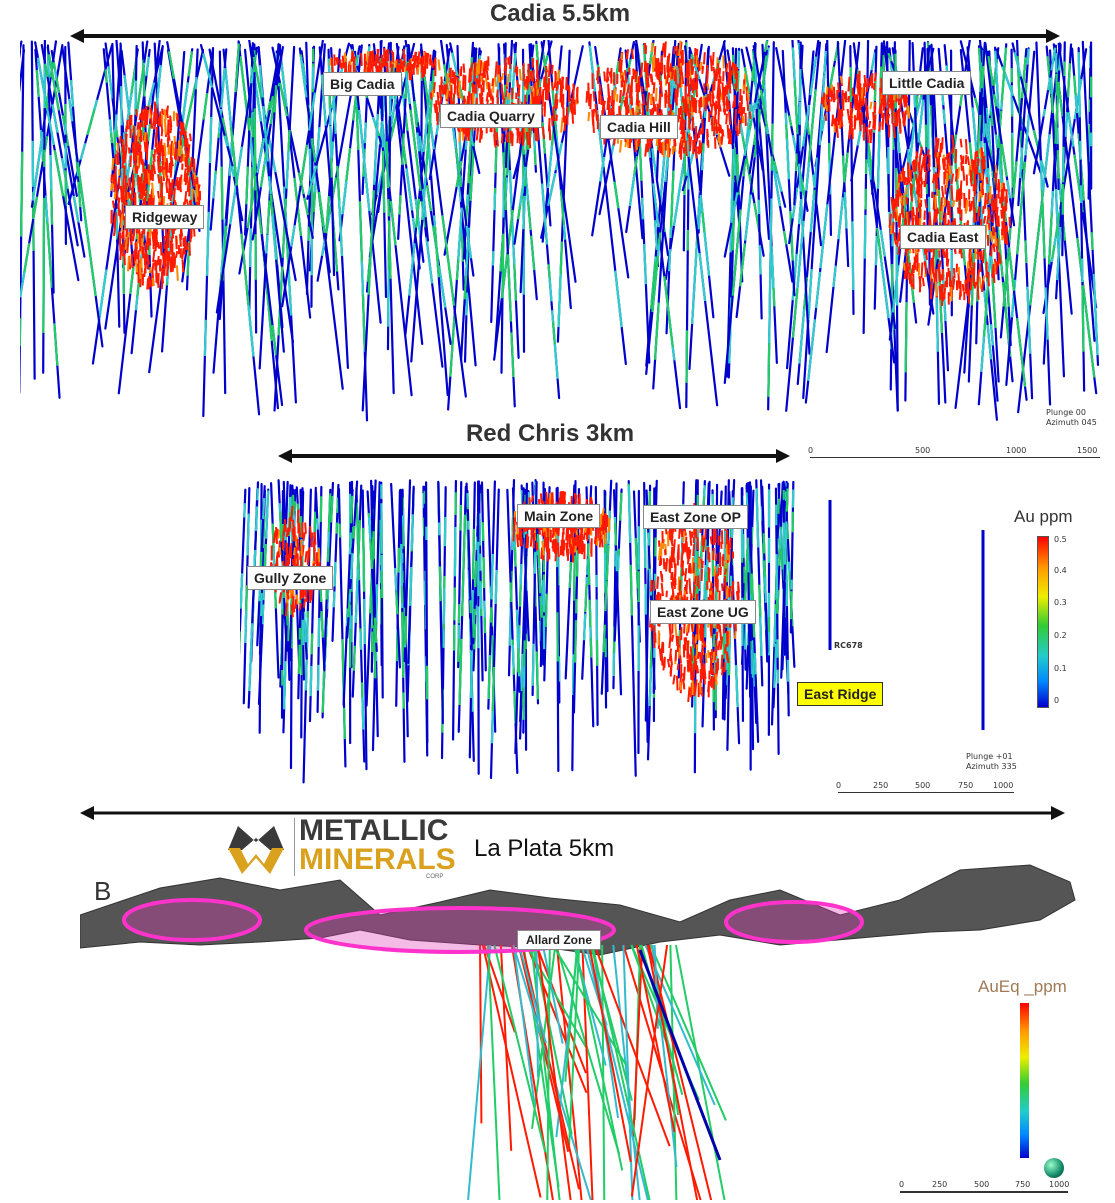 The width and height of the screenshot is (1115, 1203). Describe the element at coordinates (923, 785) in the screenshot. I see `red-chris-scale-tick: 500` at that location.